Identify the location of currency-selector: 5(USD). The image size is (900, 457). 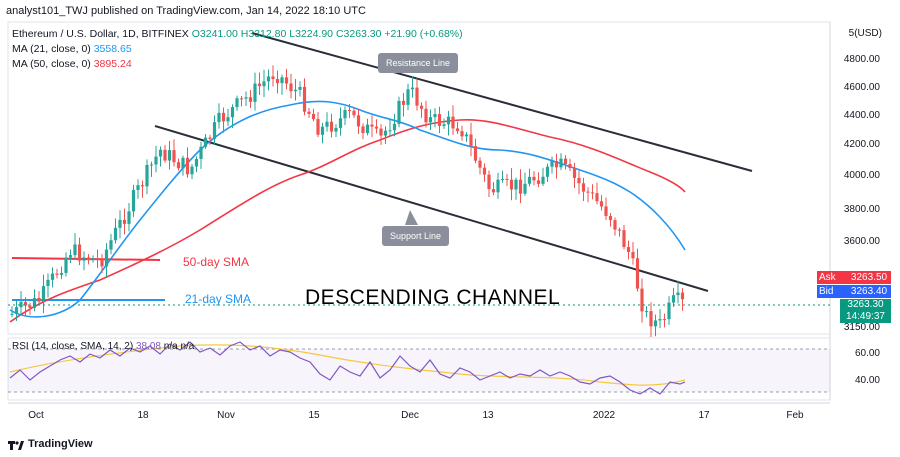
(865, 33).